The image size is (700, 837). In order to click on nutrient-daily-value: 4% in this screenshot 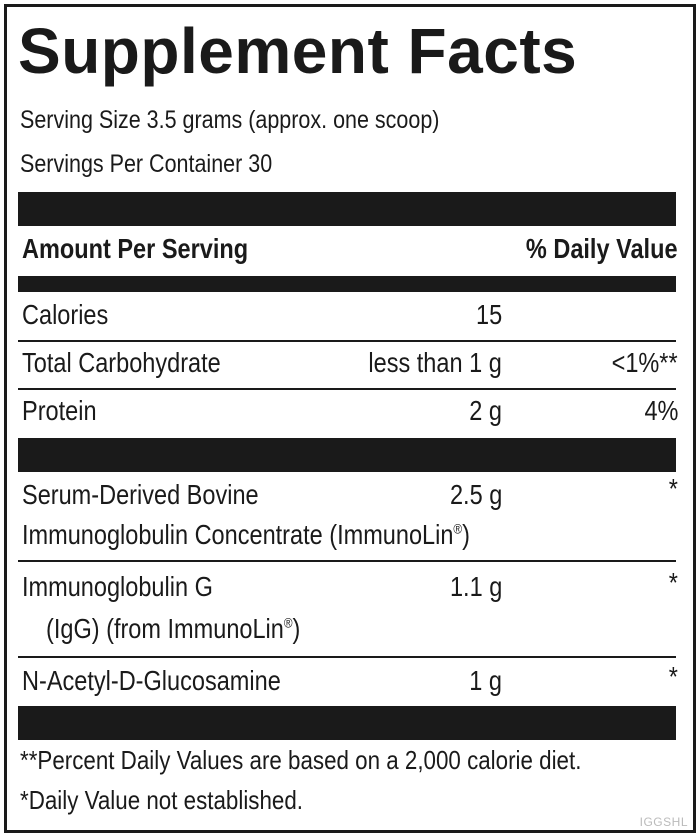, I will do `click(661, 410)`.